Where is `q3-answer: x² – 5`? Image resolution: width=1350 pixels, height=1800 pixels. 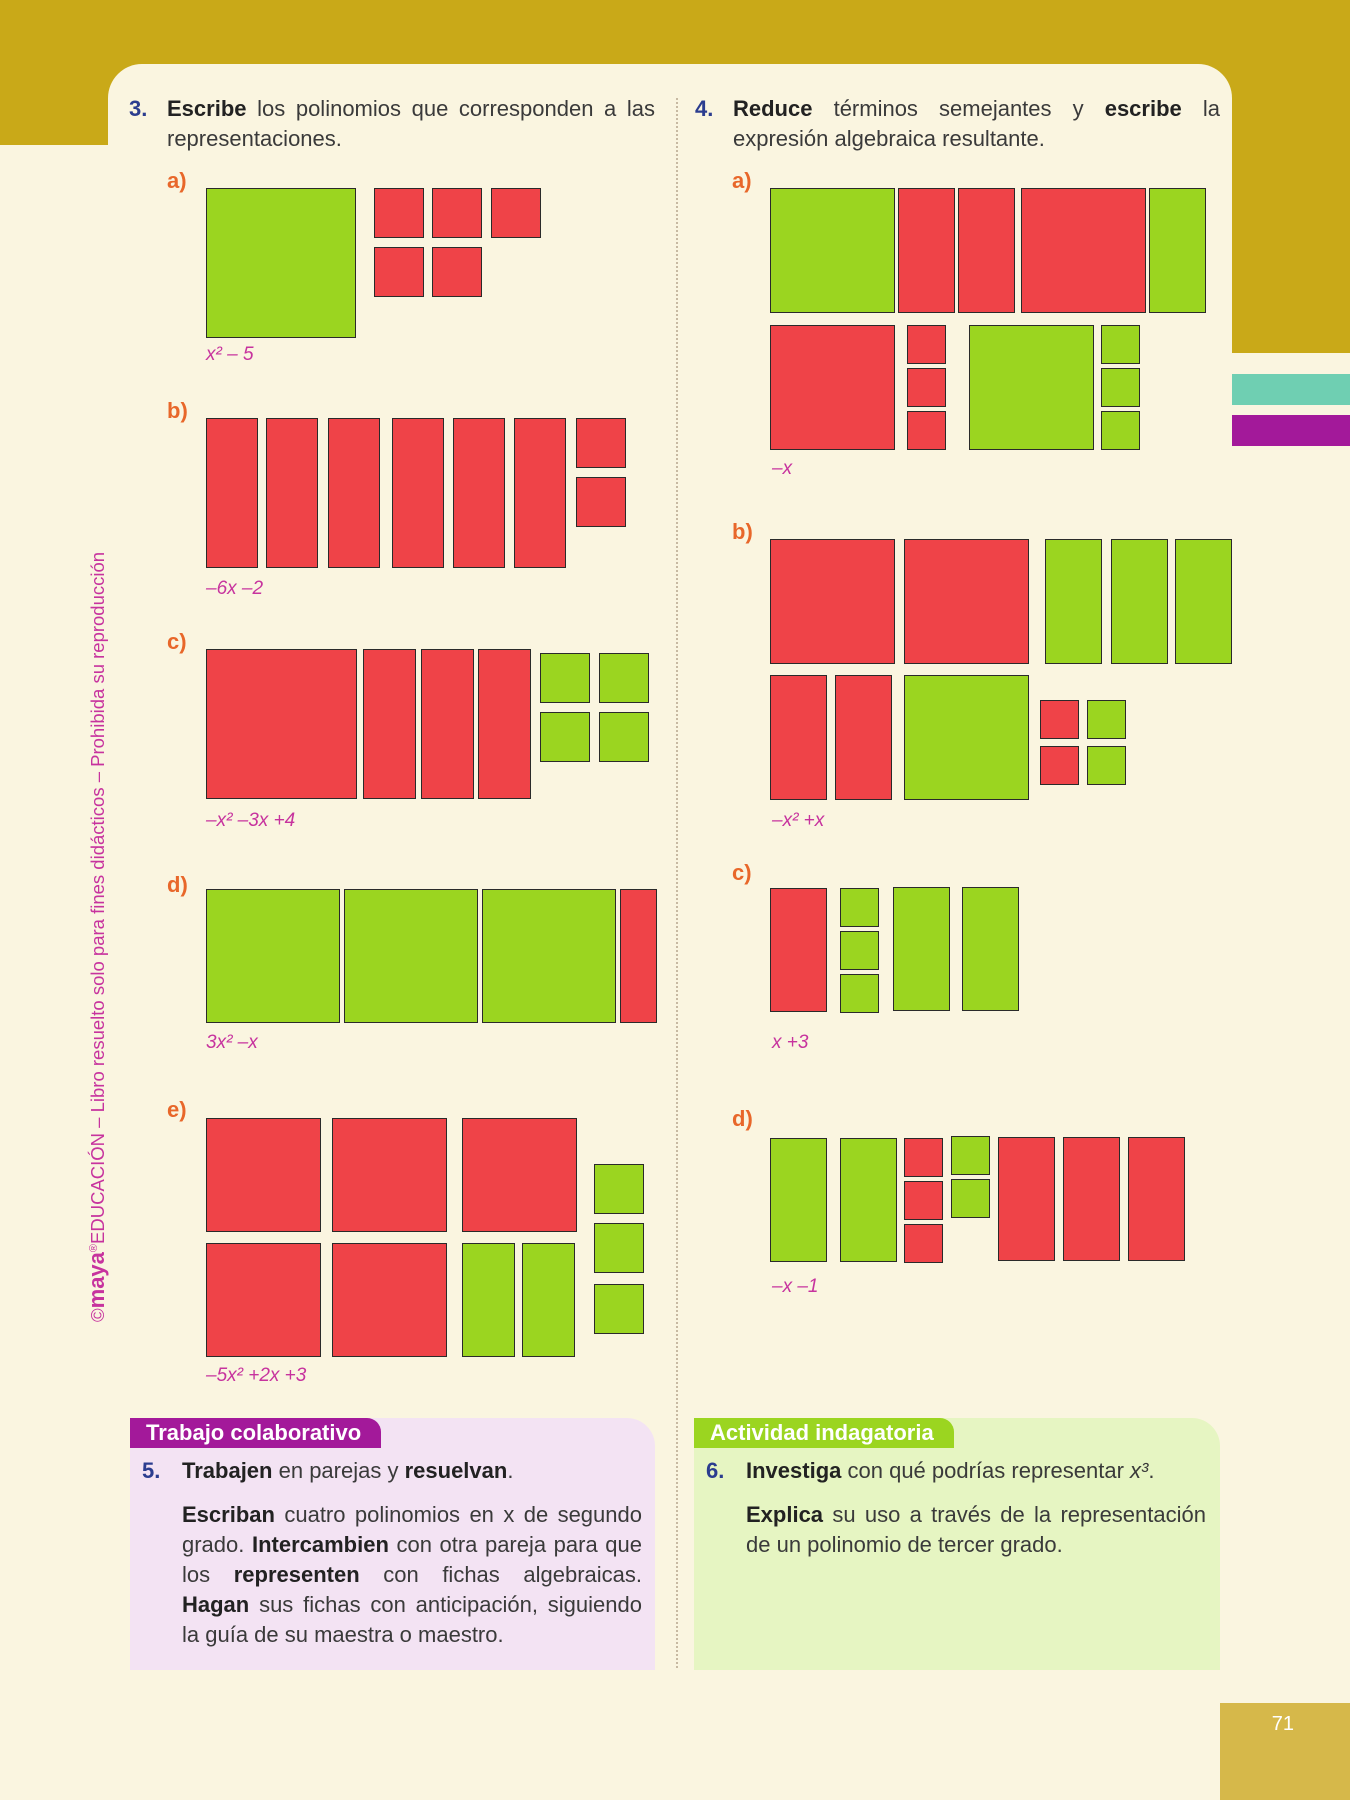
q3-answer: x² – 5 is located at coordinates (230, 354).